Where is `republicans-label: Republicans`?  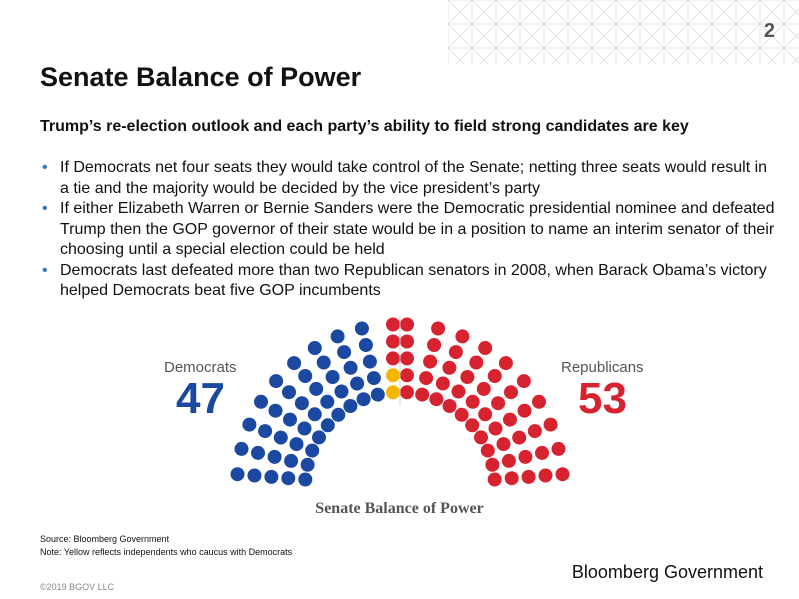
republicans-label: Republicans is located at coordinates (602, 367).